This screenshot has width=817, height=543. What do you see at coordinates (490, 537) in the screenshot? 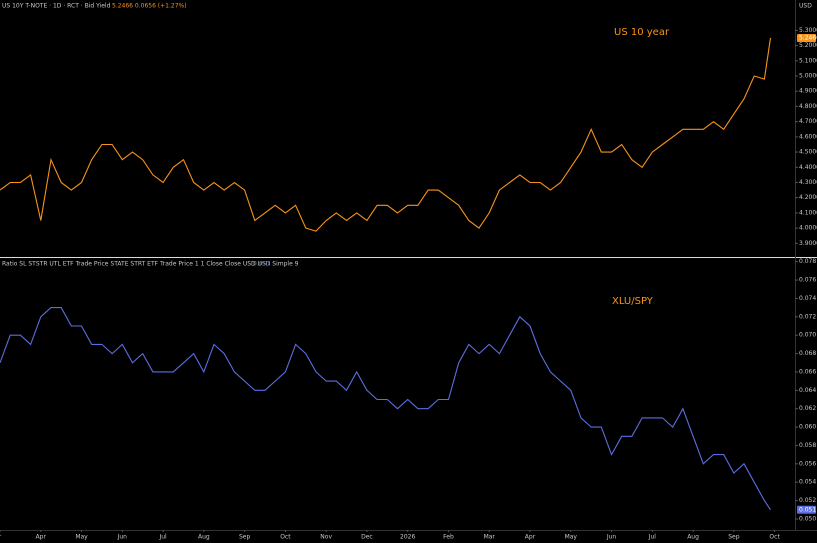
I see `x-tick-label: Mar` at bounding box center [490, 537].